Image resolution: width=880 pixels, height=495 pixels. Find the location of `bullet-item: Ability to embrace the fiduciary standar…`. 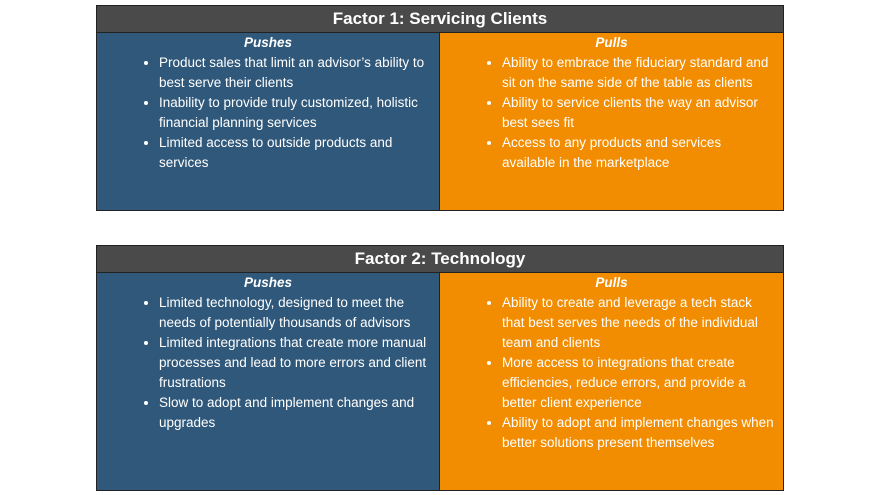

bullet-item: Ability to embrace the fiduciary standar… is located at coordinates (638, 73).